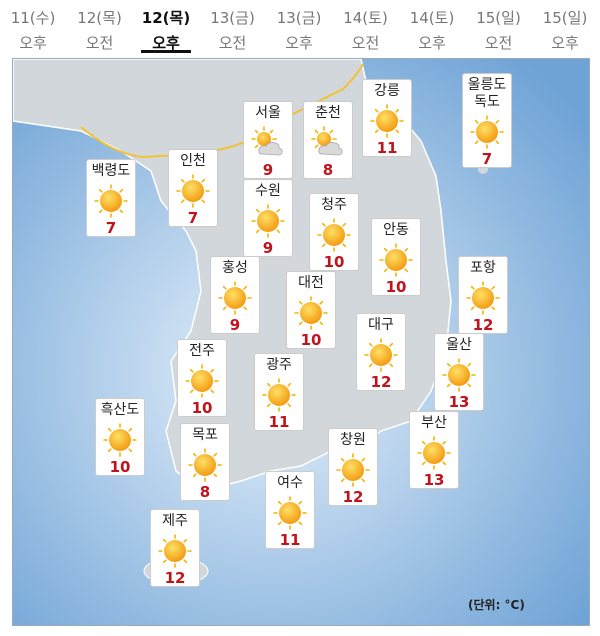 The image size is (600, 636). I want to click on day-tab: 15(일) 오전, so click(499, 28).